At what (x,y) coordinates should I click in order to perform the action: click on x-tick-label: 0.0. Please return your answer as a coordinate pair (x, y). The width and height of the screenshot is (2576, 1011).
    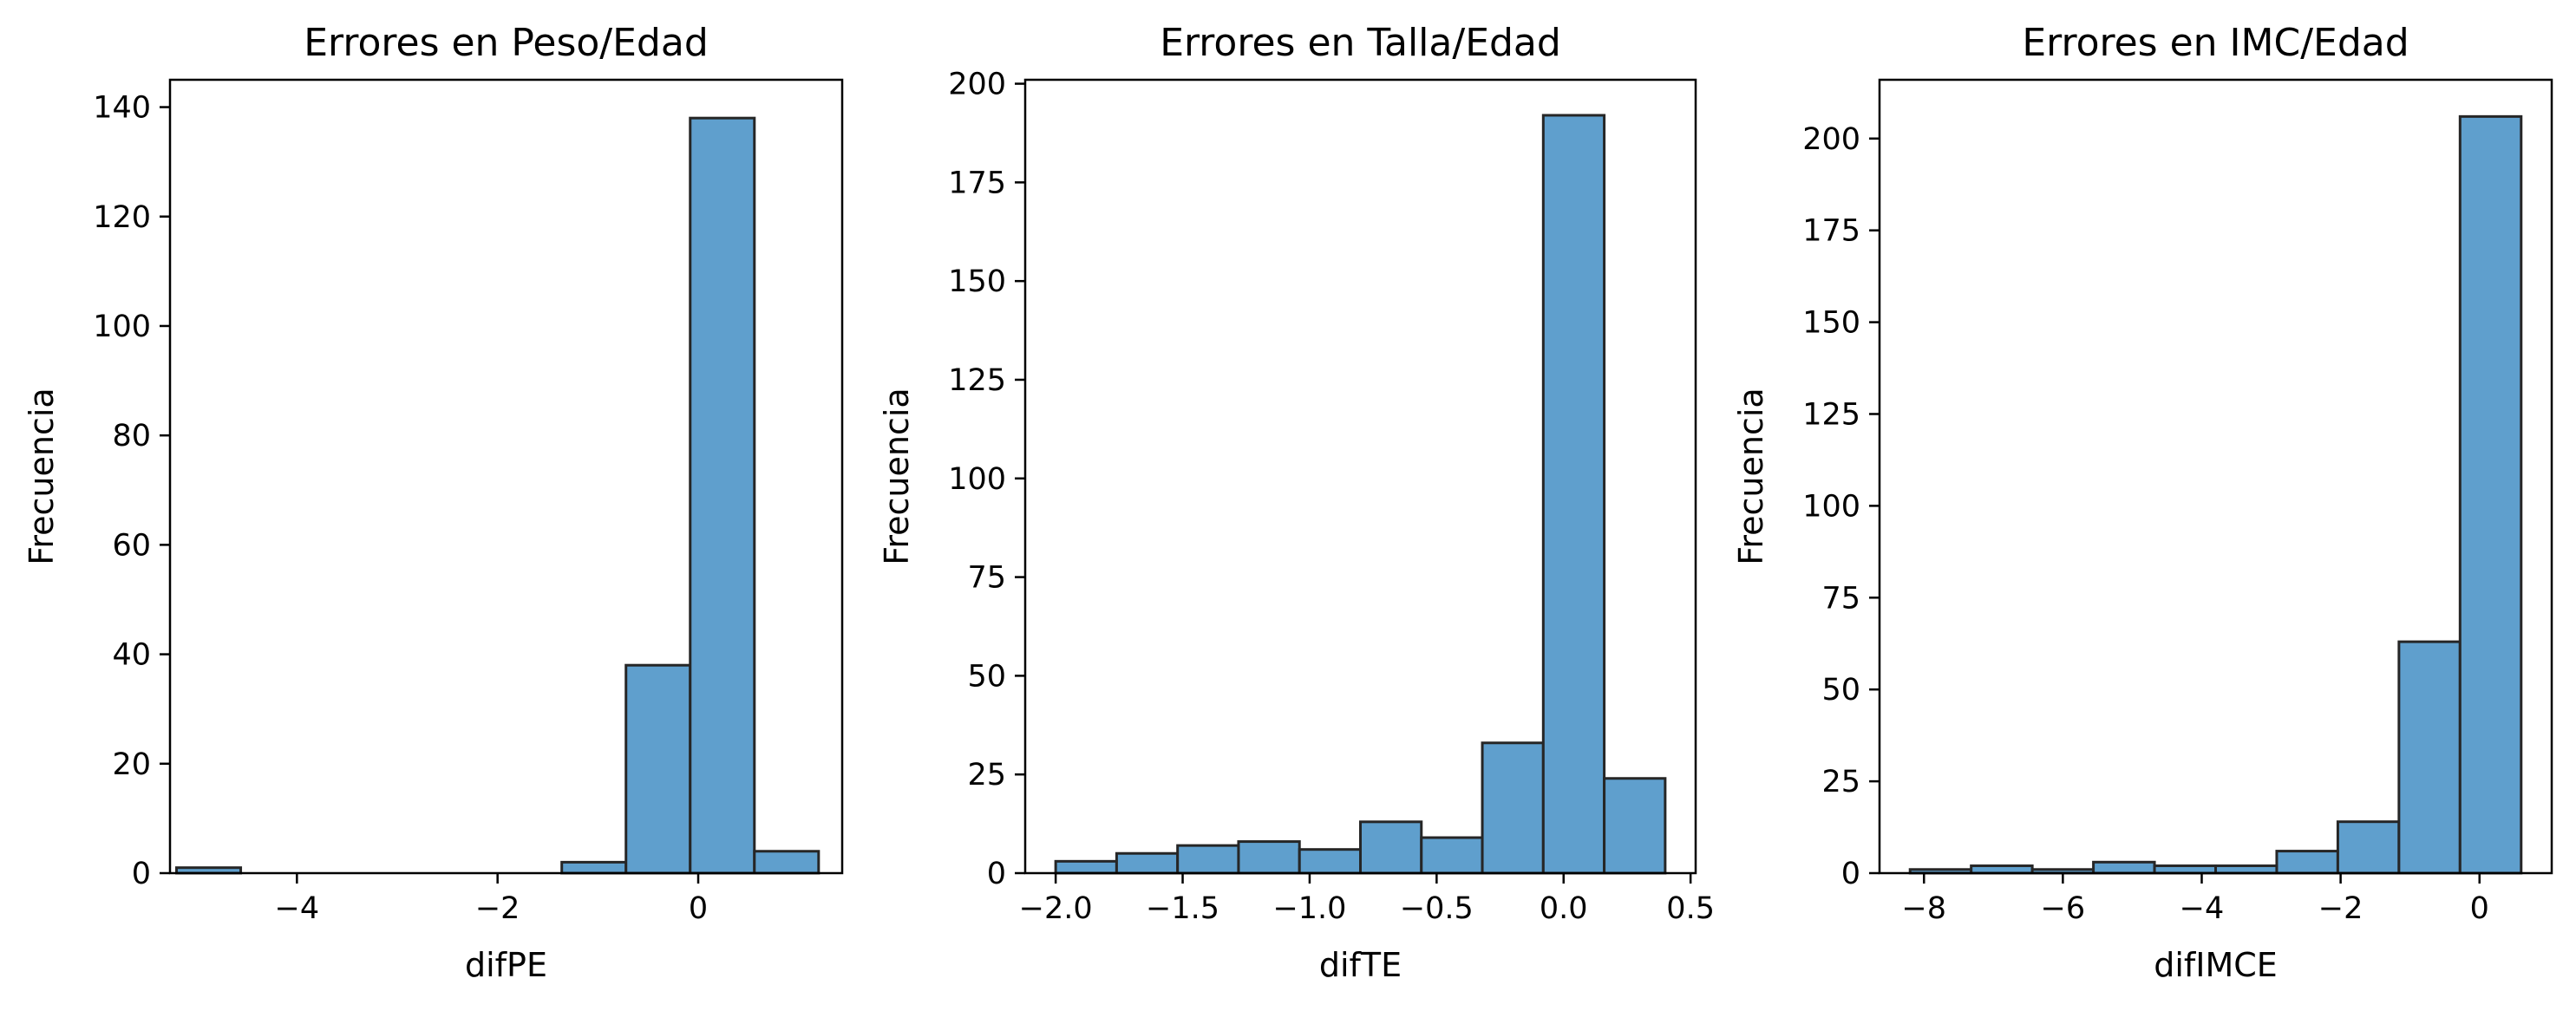
    Looking at the image, I should click on (1564, 908).